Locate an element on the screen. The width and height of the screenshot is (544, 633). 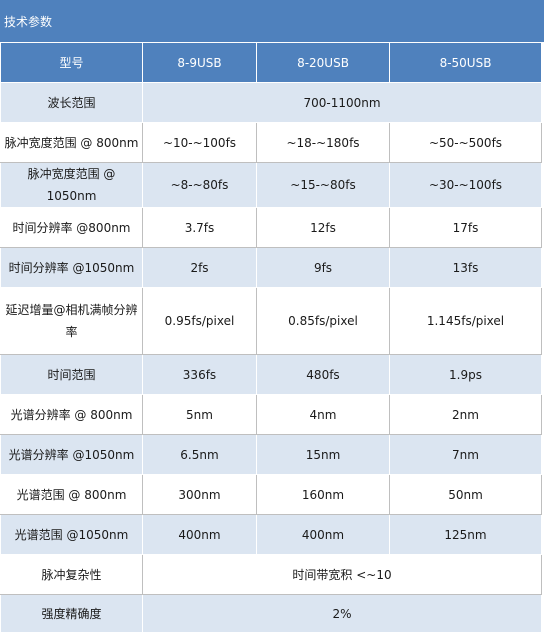
table-row: 光谱范围 @ 800nm 300nm 160nm 50nm is located at coordinates (271, 494).